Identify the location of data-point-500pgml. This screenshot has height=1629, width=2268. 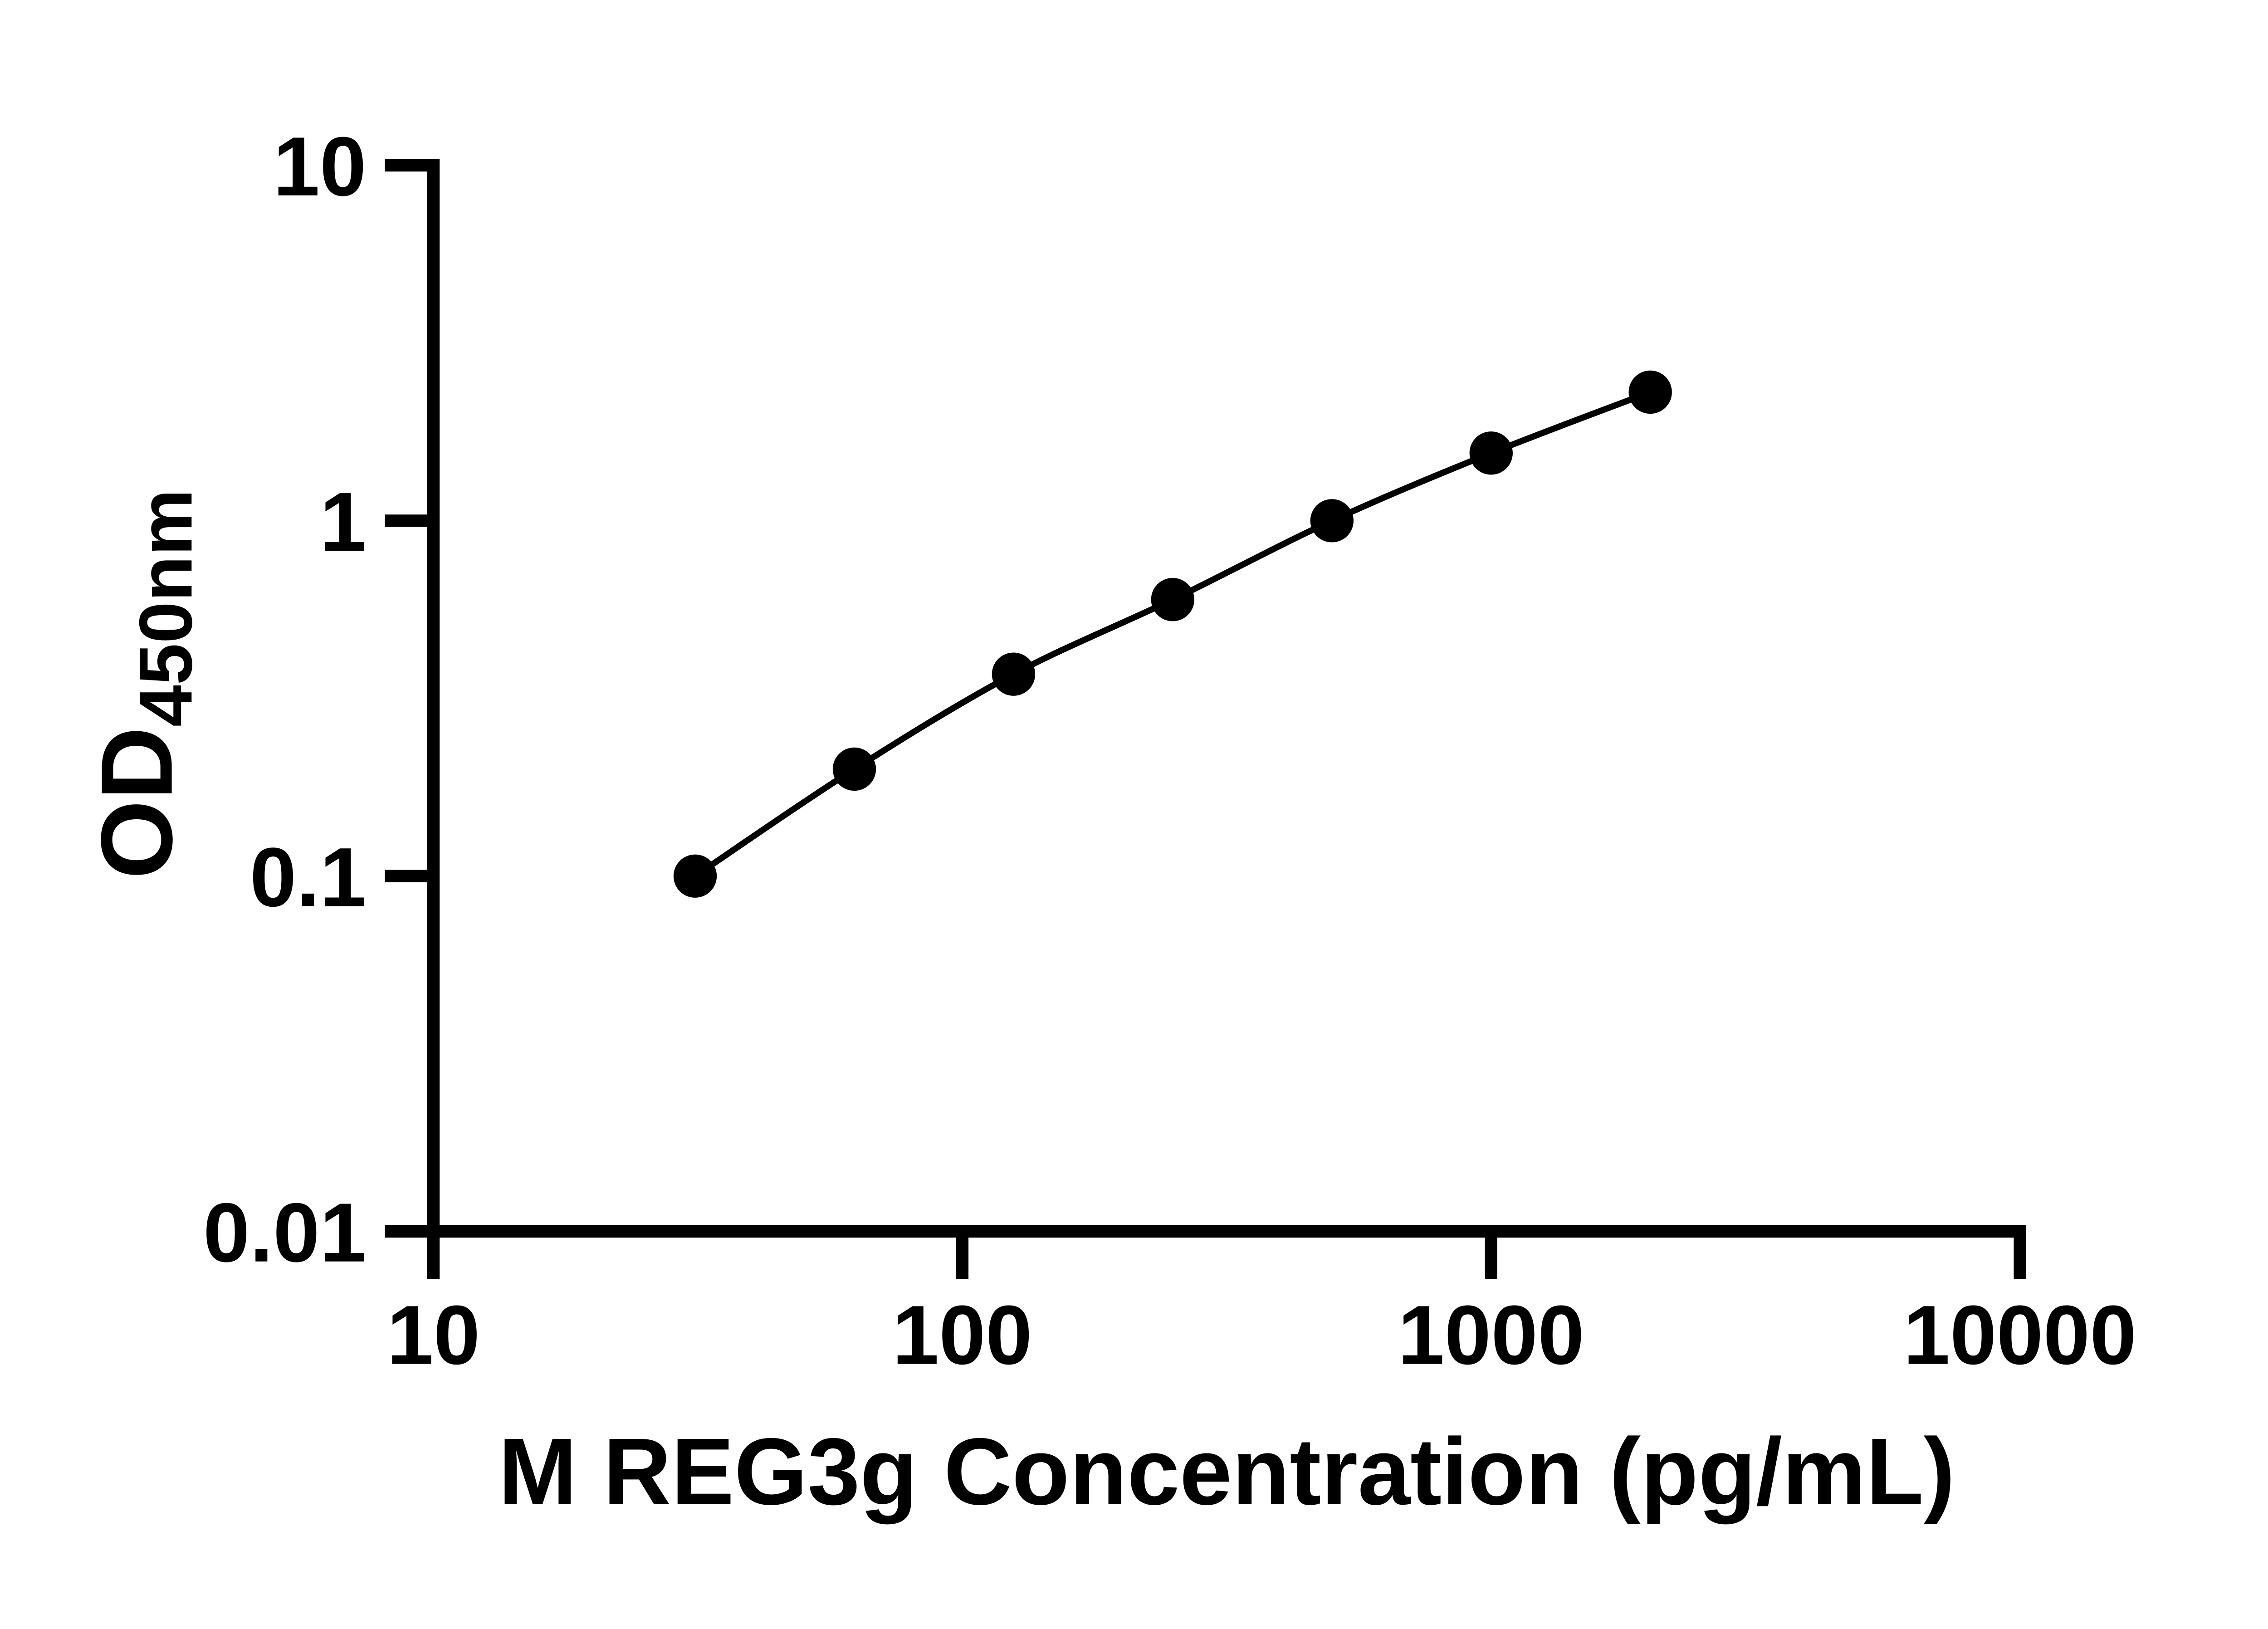
(1332, 521).